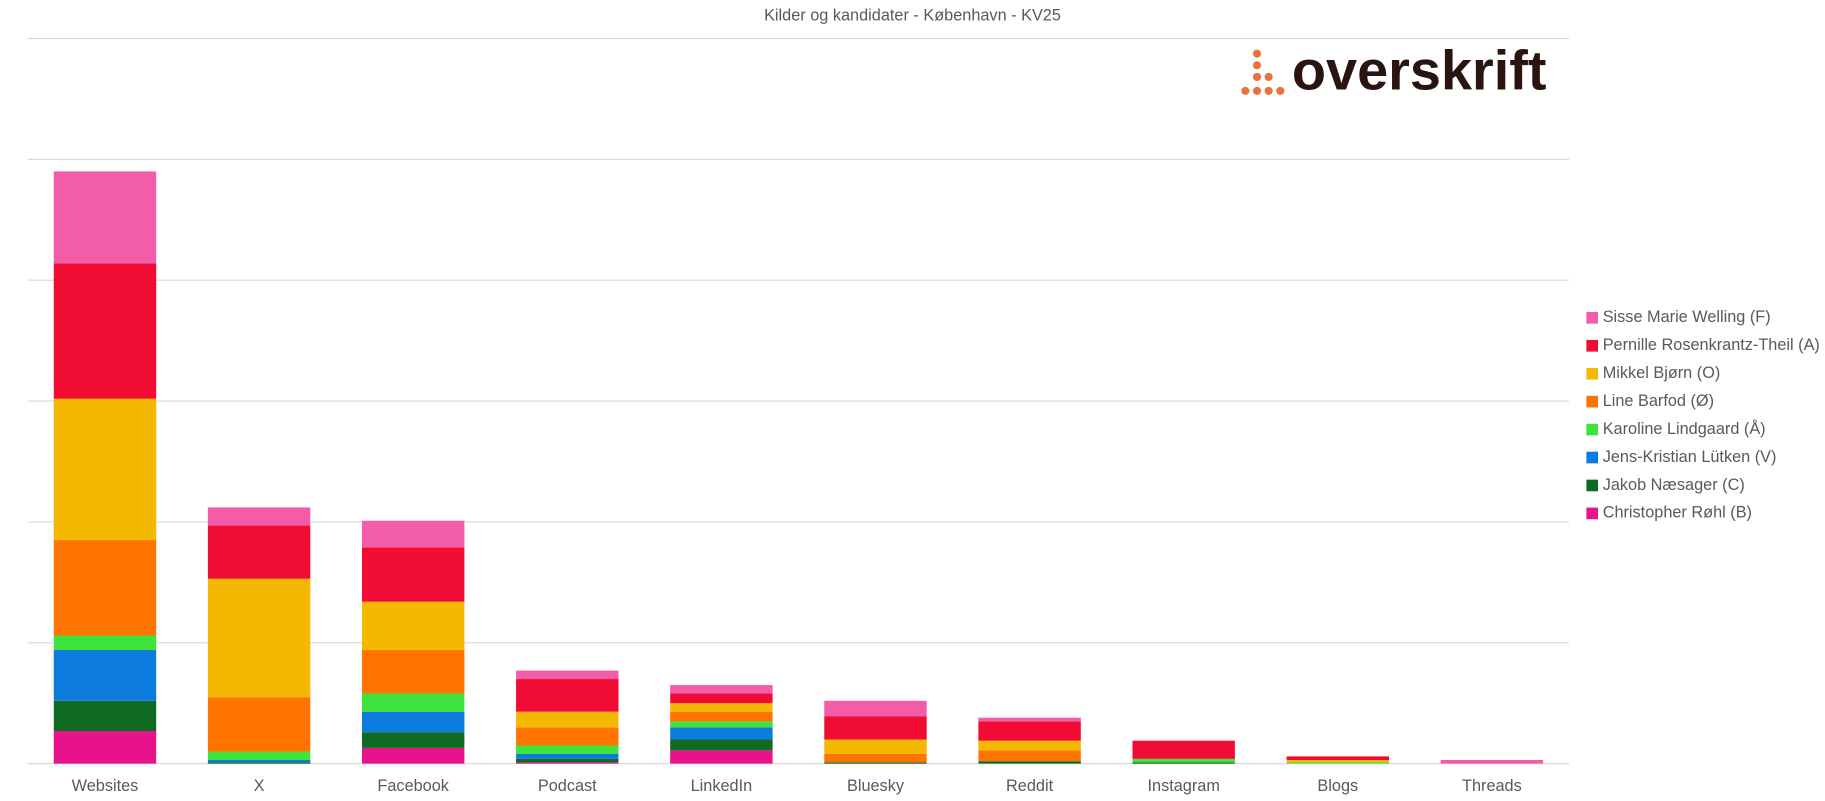 The image size is (1825, 801). Describe the element at coordinates (1337, 786) in the screenshot. I see `x-tick-label: Blogs` at that location.